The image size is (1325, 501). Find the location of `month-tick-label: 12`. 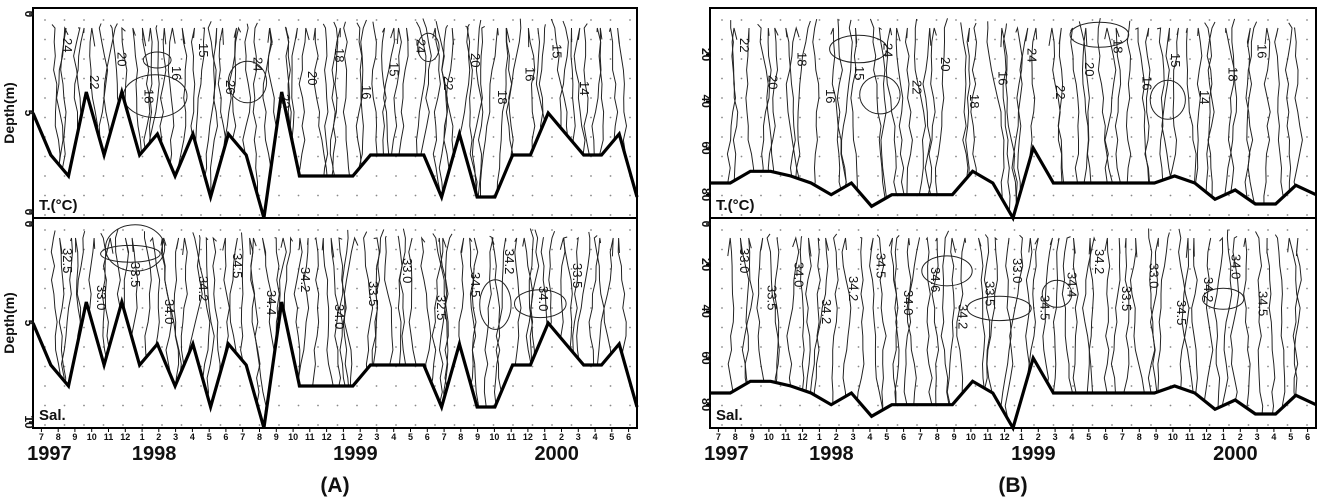

month-tick-label: 12 is located at coordinates (528, 437).